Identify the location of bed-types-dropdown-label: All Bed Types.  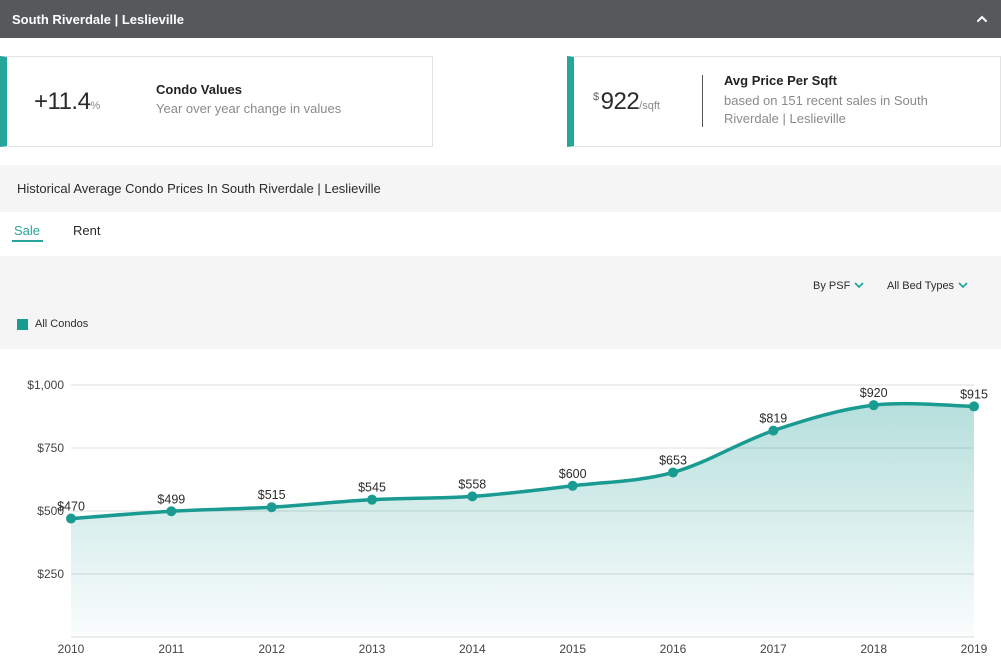
(921, 286).